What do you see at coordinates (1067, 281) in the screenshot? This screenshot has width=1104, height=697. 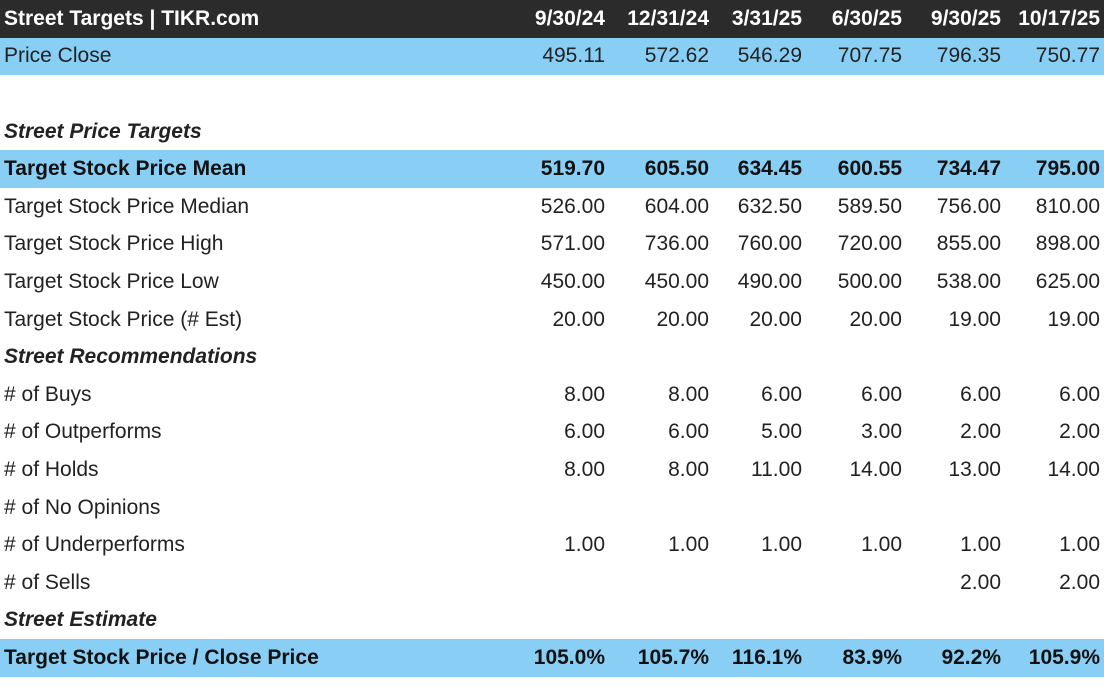 I see `table-cell: 625.00` at bounding box center [1067, 281].